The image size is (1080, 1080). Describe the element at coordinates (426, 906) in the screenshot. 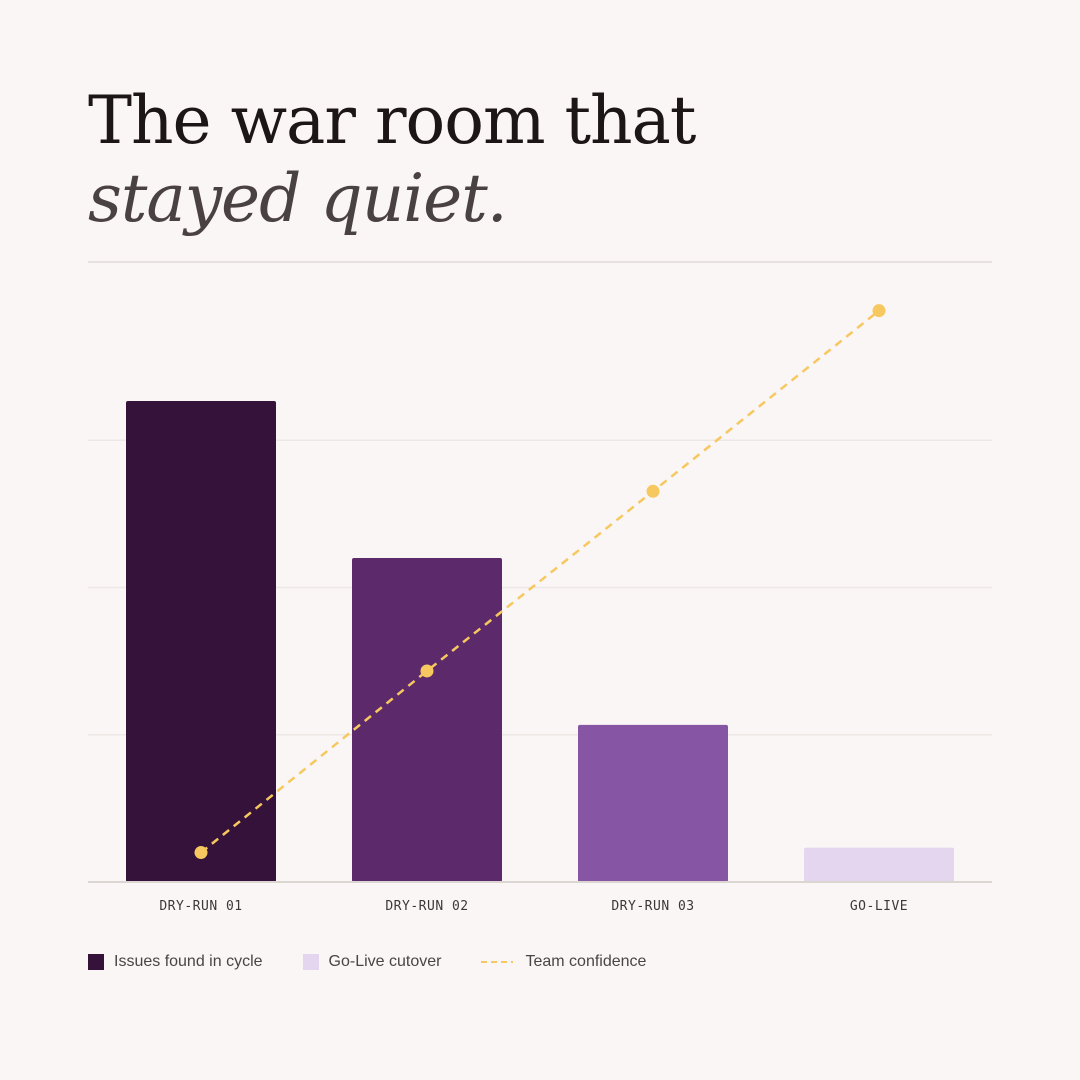

I see `x-tick-label: DRY-RUN 02` at that location.